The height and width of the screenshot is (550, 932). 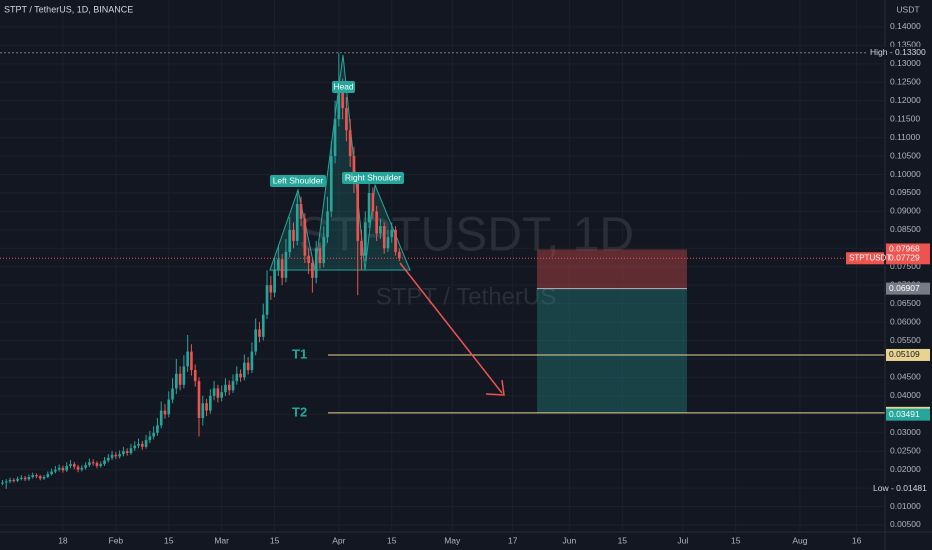 I want to click on x-tick-label: 17, so click(x=513, y=540).